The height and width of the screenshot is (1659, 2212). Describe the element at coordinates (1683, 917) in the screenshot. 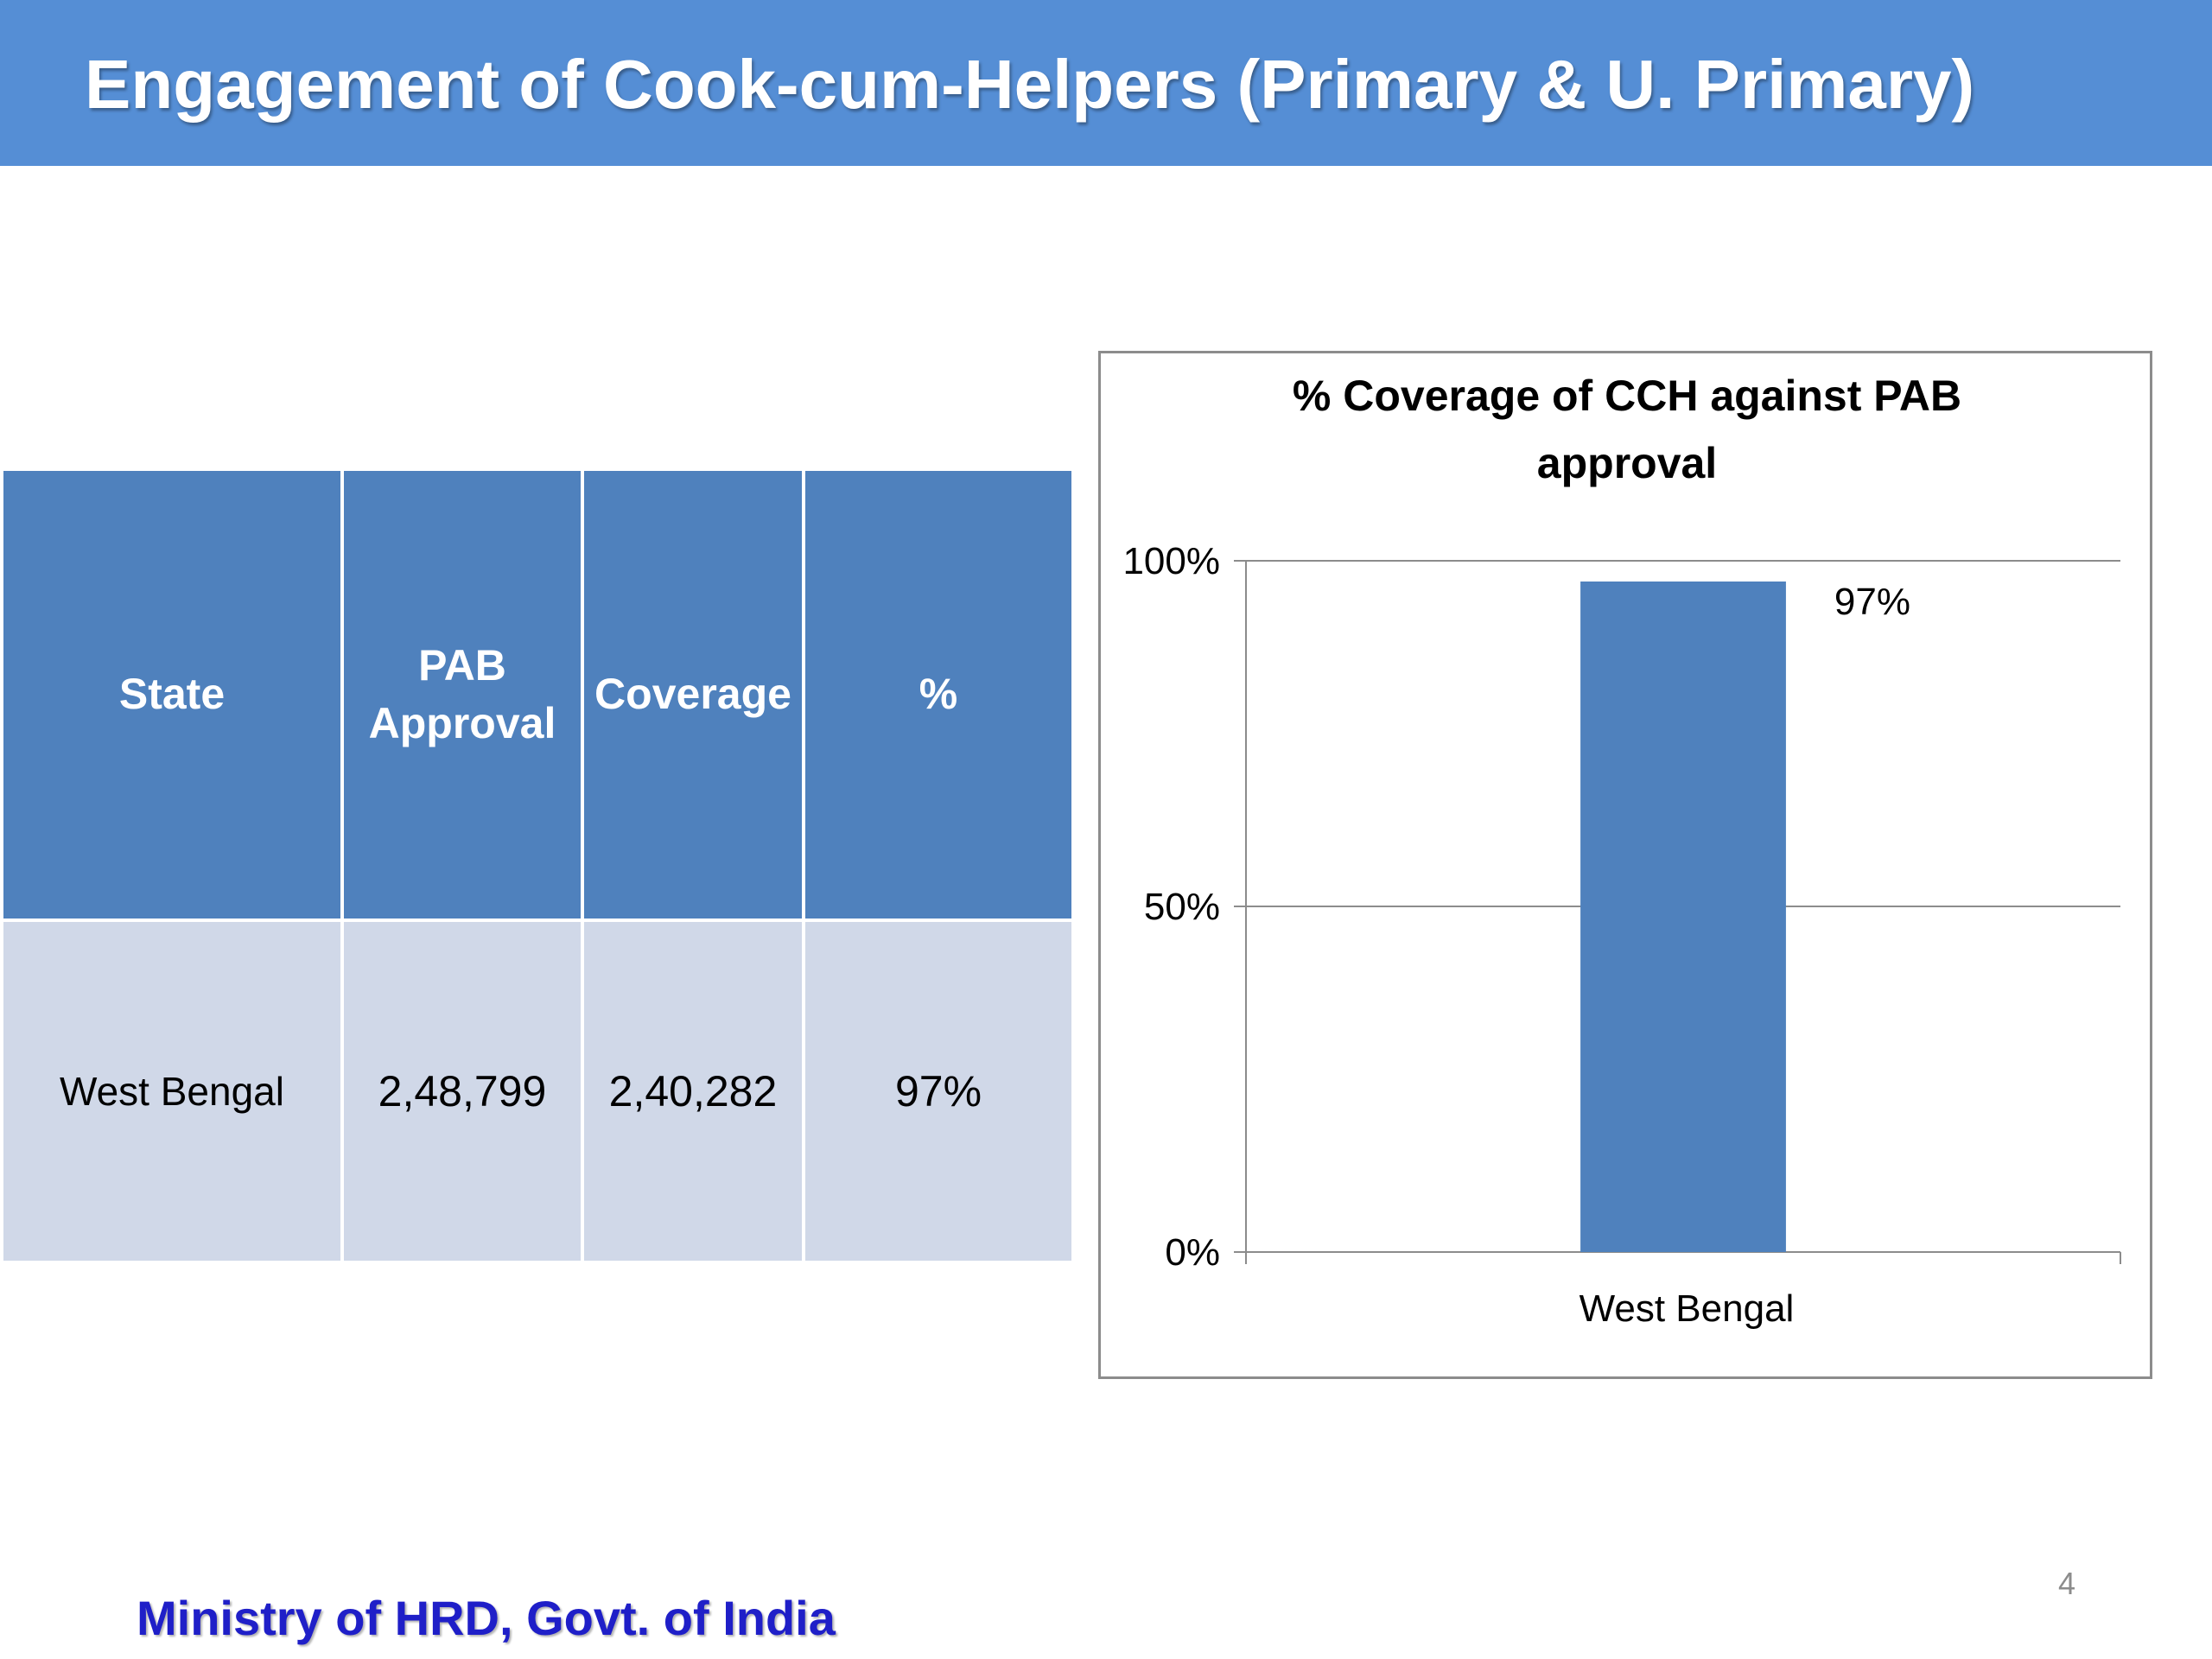

I see `bar-west-bengal` at that location.